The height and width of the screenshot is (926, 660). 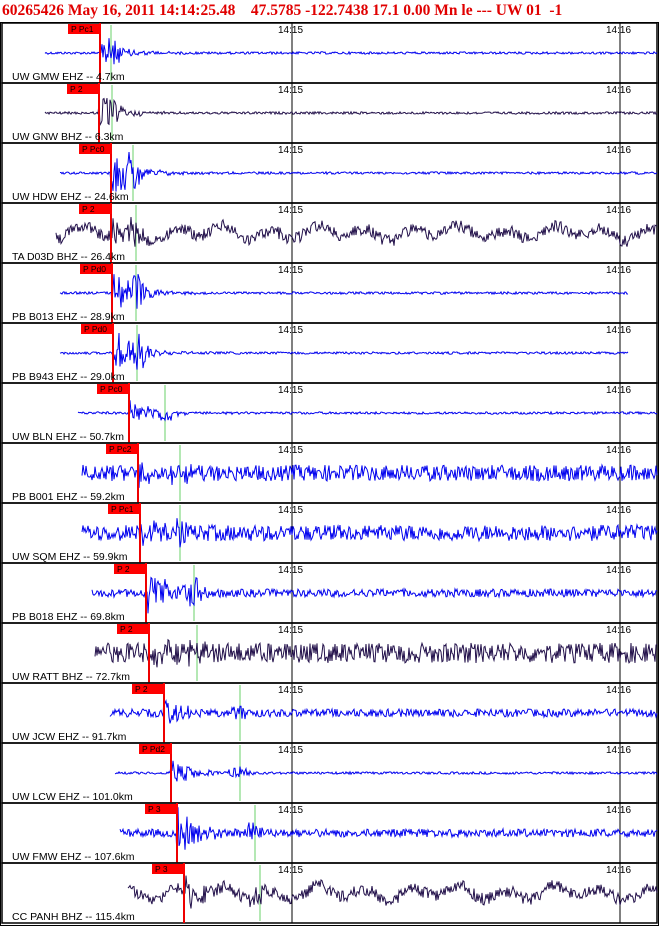 I want to click on channel-label: PB B001 EHZ -- 59.2km, so click(x=68, y=497).